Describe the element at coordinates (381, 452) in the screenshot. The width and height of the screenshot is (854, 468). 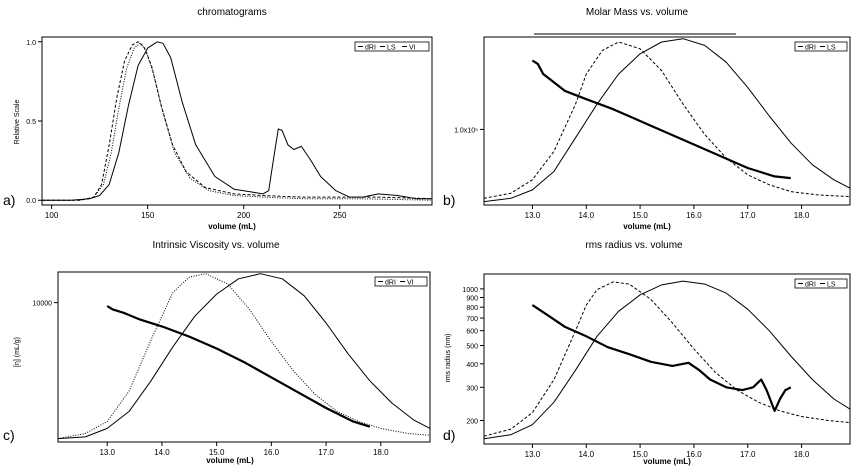
I see `panel-c-xtick-label: 18.0` at that location.